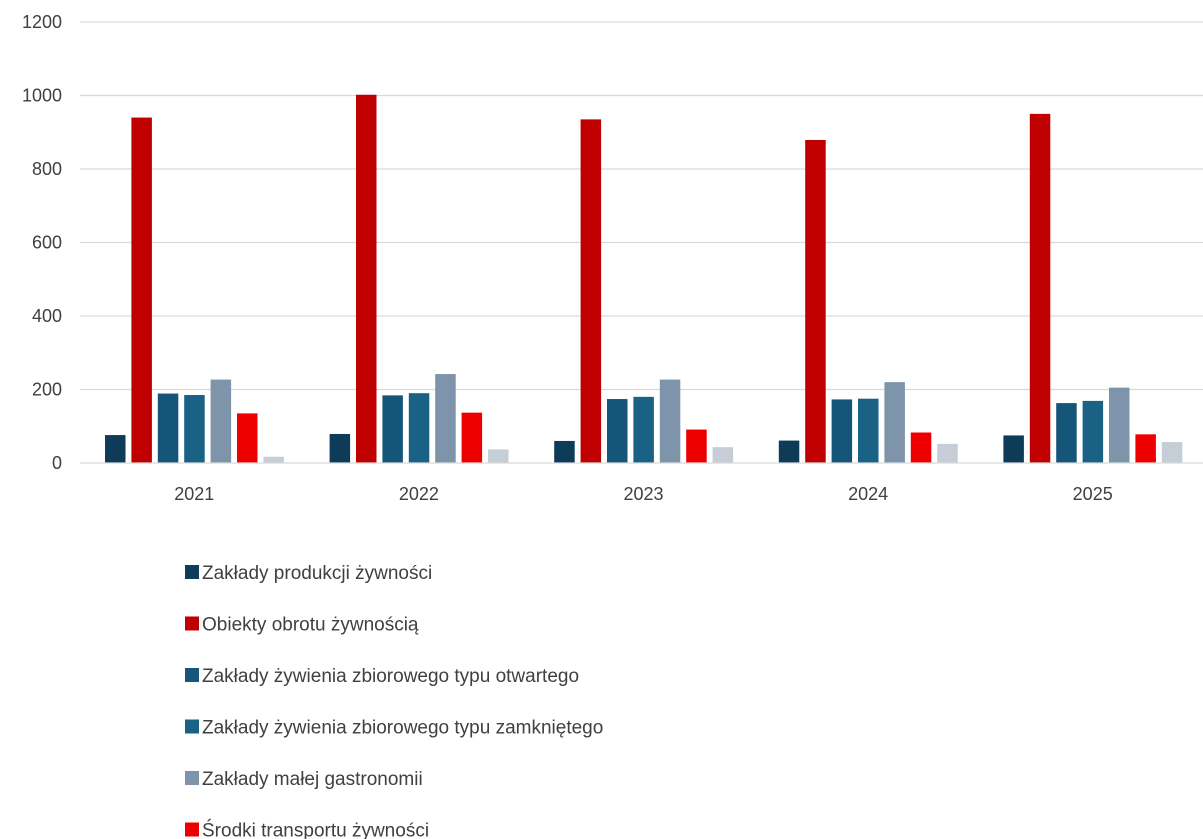 Image resolution: width=1203 pixels, height=839 pixels. What do you see at coordinates (47, 243) in the screenshot?
I see `y-tick-label: 600` at bounding box center [47, 243].